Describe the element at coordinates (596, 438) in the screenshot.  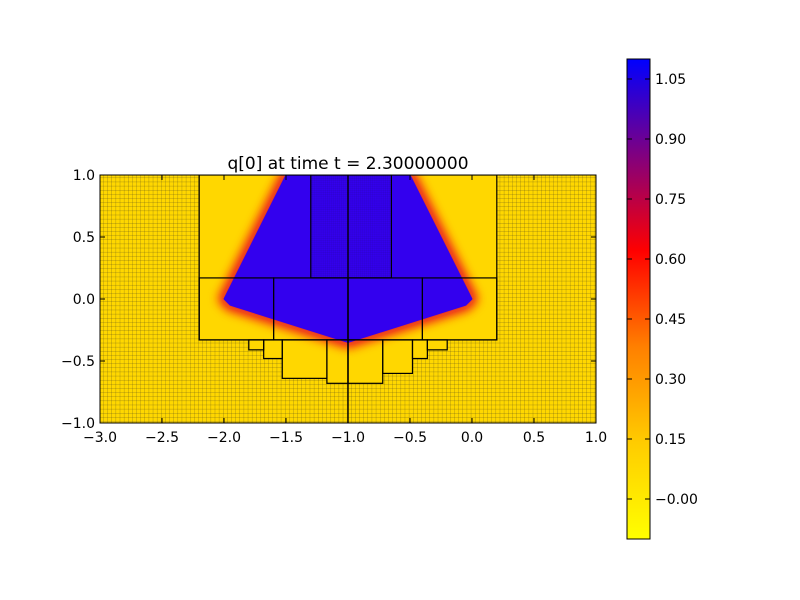
I see `x-tick-label: 1.0` at that location.